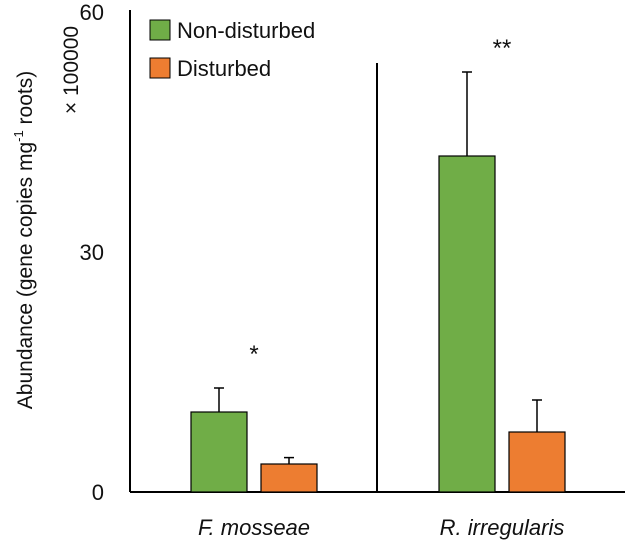 The image size is (629, 549). What do you see at coordinates (18, 136) in the screenshot?
I see `y-axis-label-sup: -1` at bounding box center [18, 136].